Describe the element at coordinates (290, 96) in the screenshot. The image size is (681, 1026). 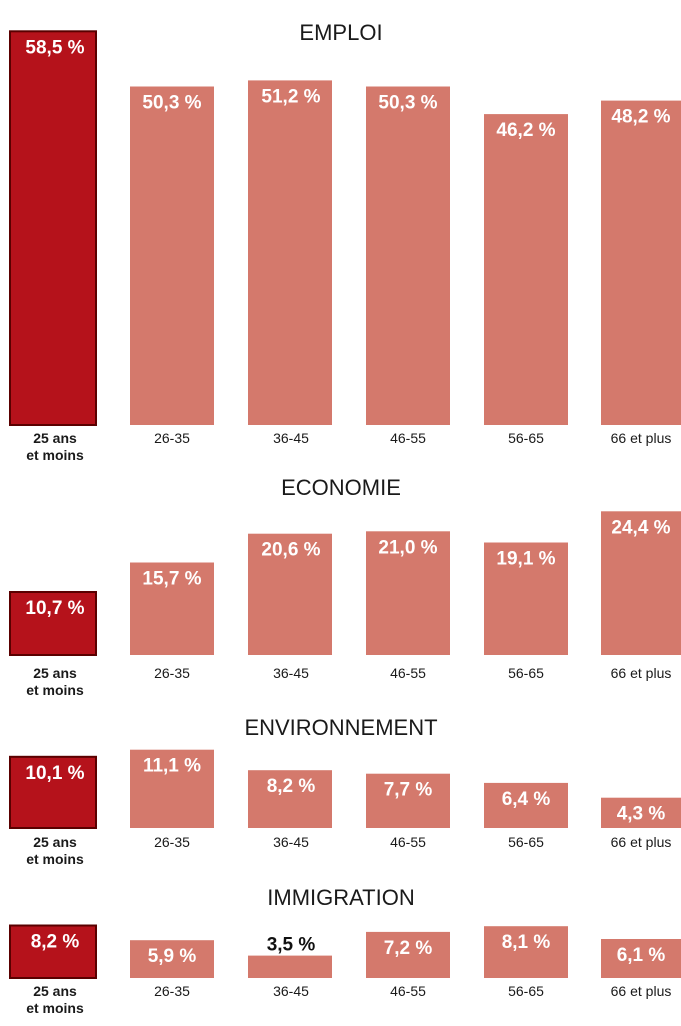
I see `data-label: 51,2 %` at that location.